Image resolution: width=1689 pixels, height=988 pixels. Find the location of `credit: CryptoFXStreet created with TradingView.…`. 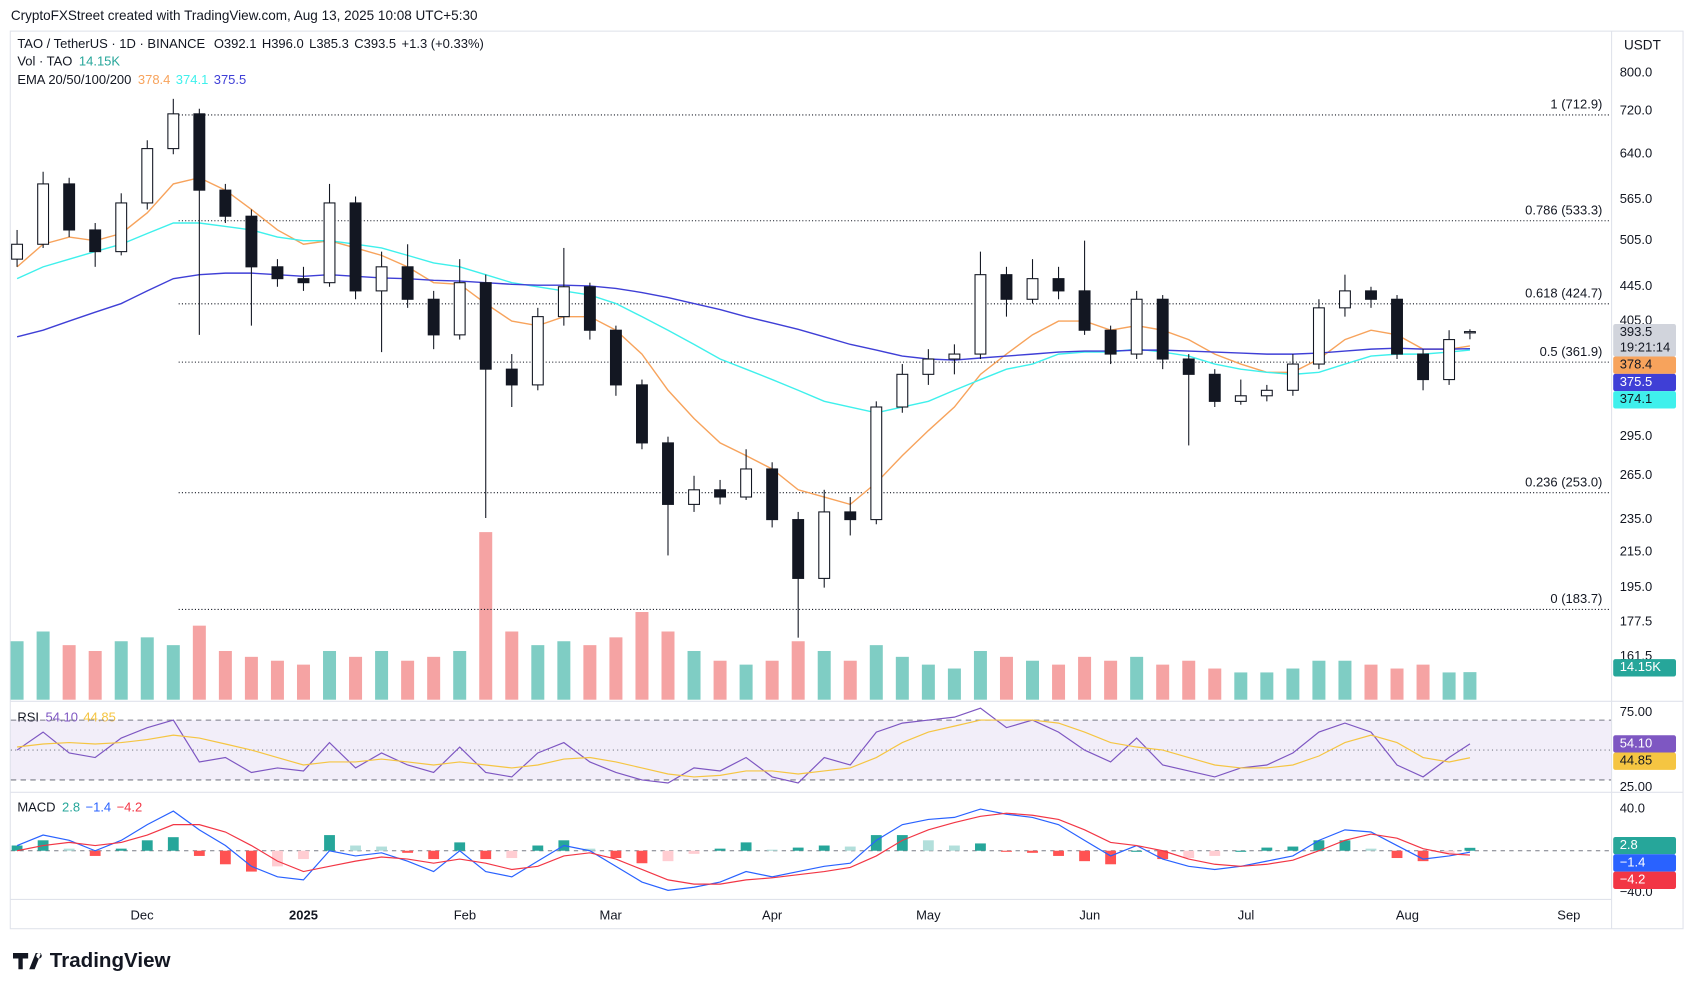

credit: CryptoFXStreet created with TradingView.… is located at coordinates (244, 15).